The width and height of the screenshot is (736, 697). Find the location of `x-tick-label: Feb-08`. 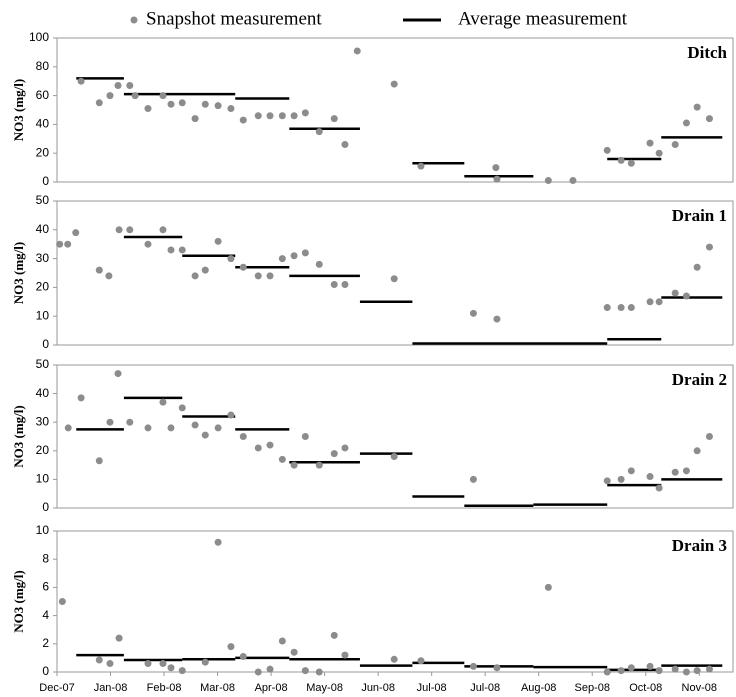

x-tick-label: Feb-08 is located at coordinates (164, 688).